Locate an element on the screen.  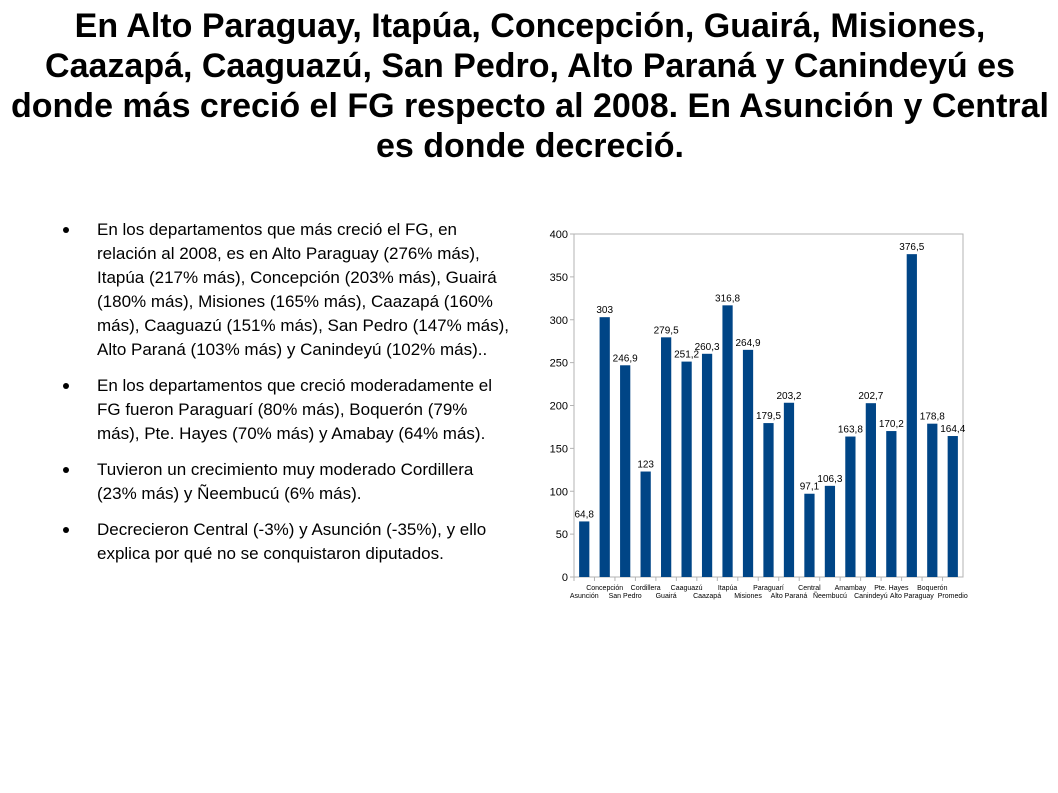
x-tick-label: Itapúa is located at coordinates (728, 588).